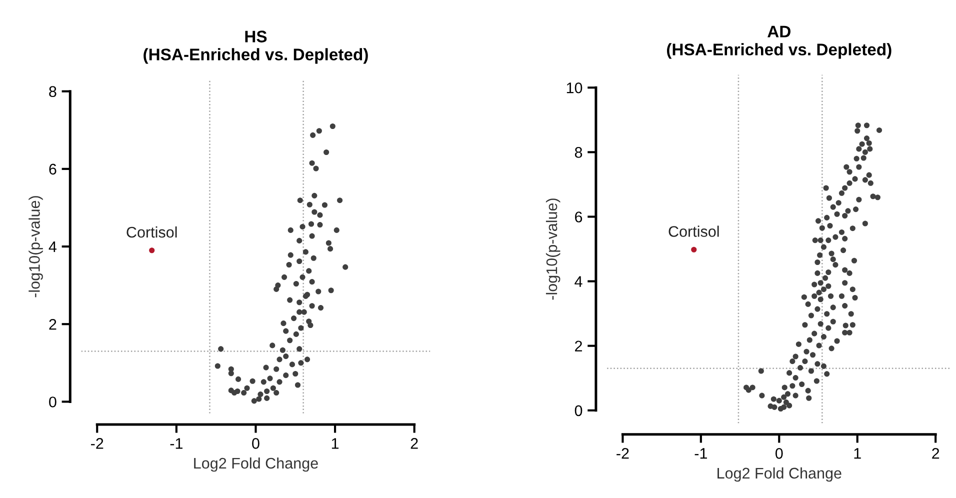 This screenshot has height=498, width=956. I want to click on chart-title: HS (HSA-Enriched vs. Depleted), so click(256, 47).